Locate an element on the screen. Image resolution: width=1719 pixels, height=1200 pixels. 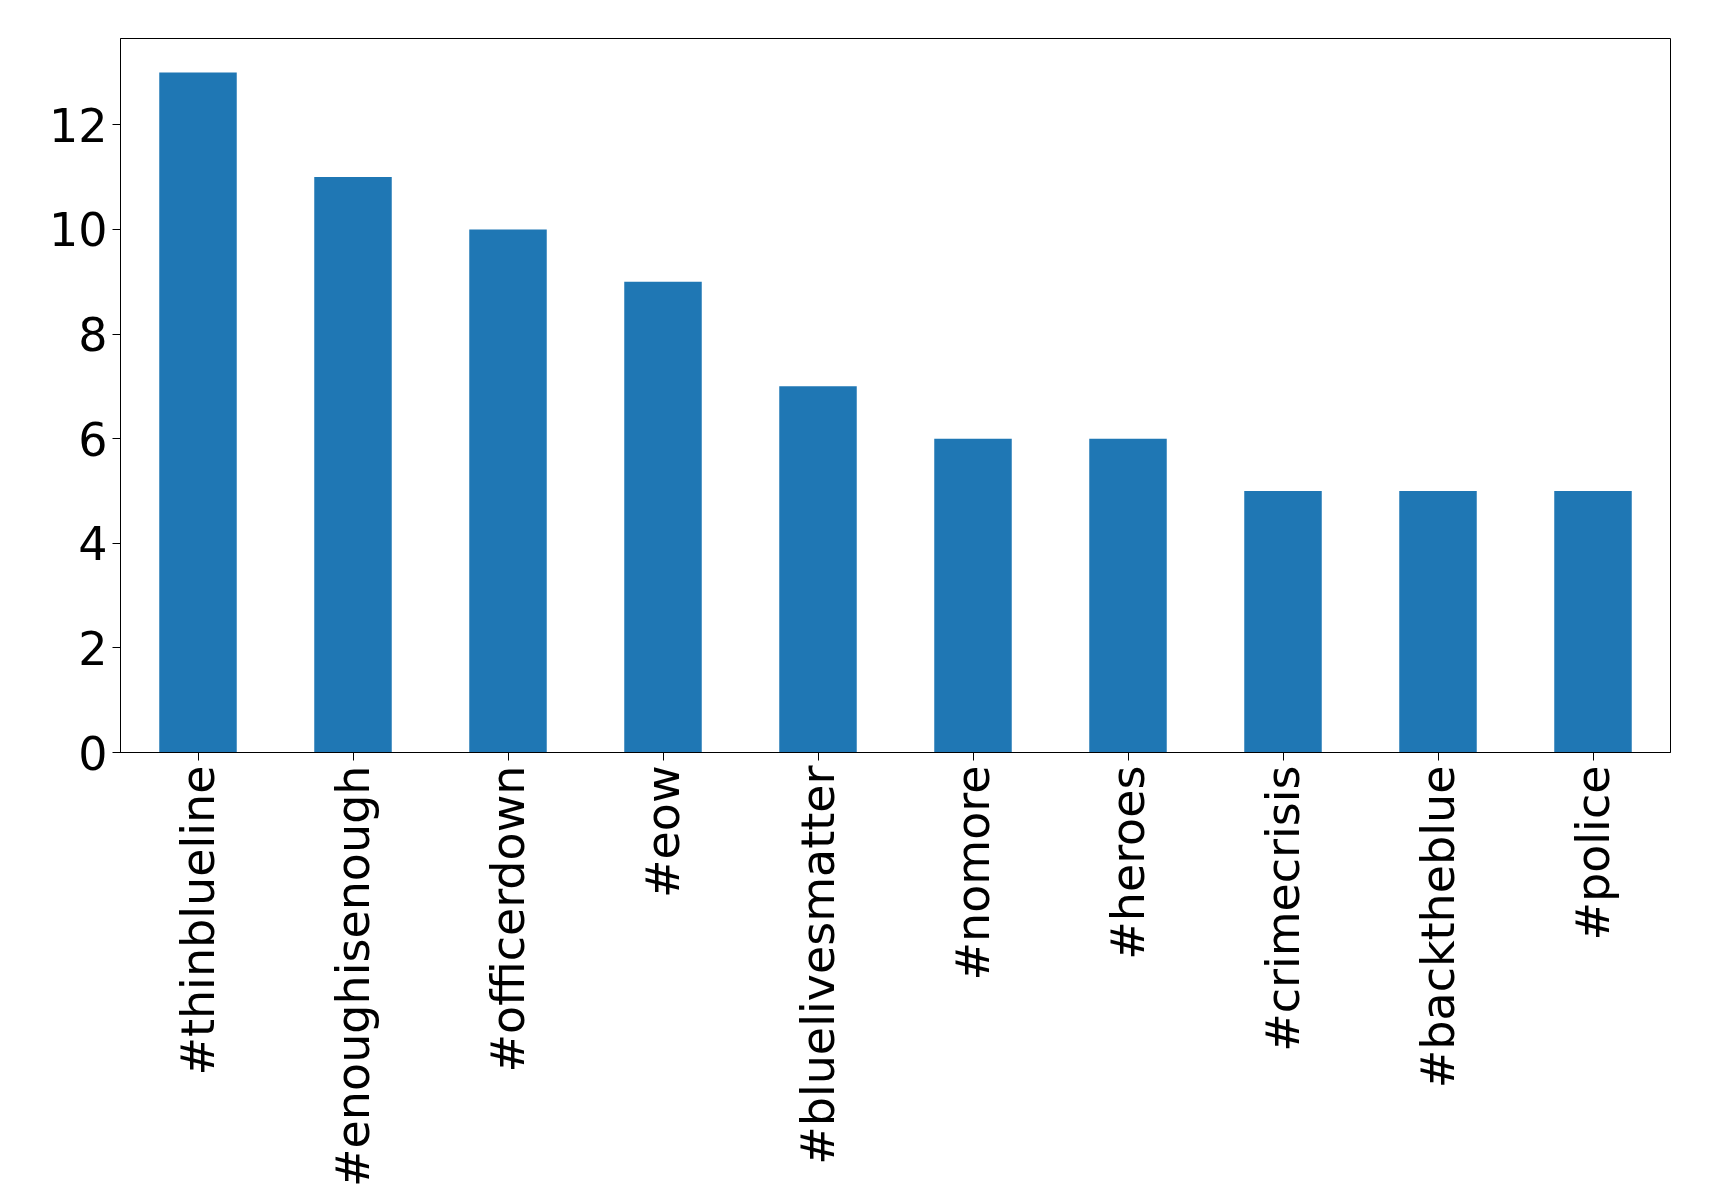
x-tick-label: #enoughisenough is located at coordinates (353, 976).